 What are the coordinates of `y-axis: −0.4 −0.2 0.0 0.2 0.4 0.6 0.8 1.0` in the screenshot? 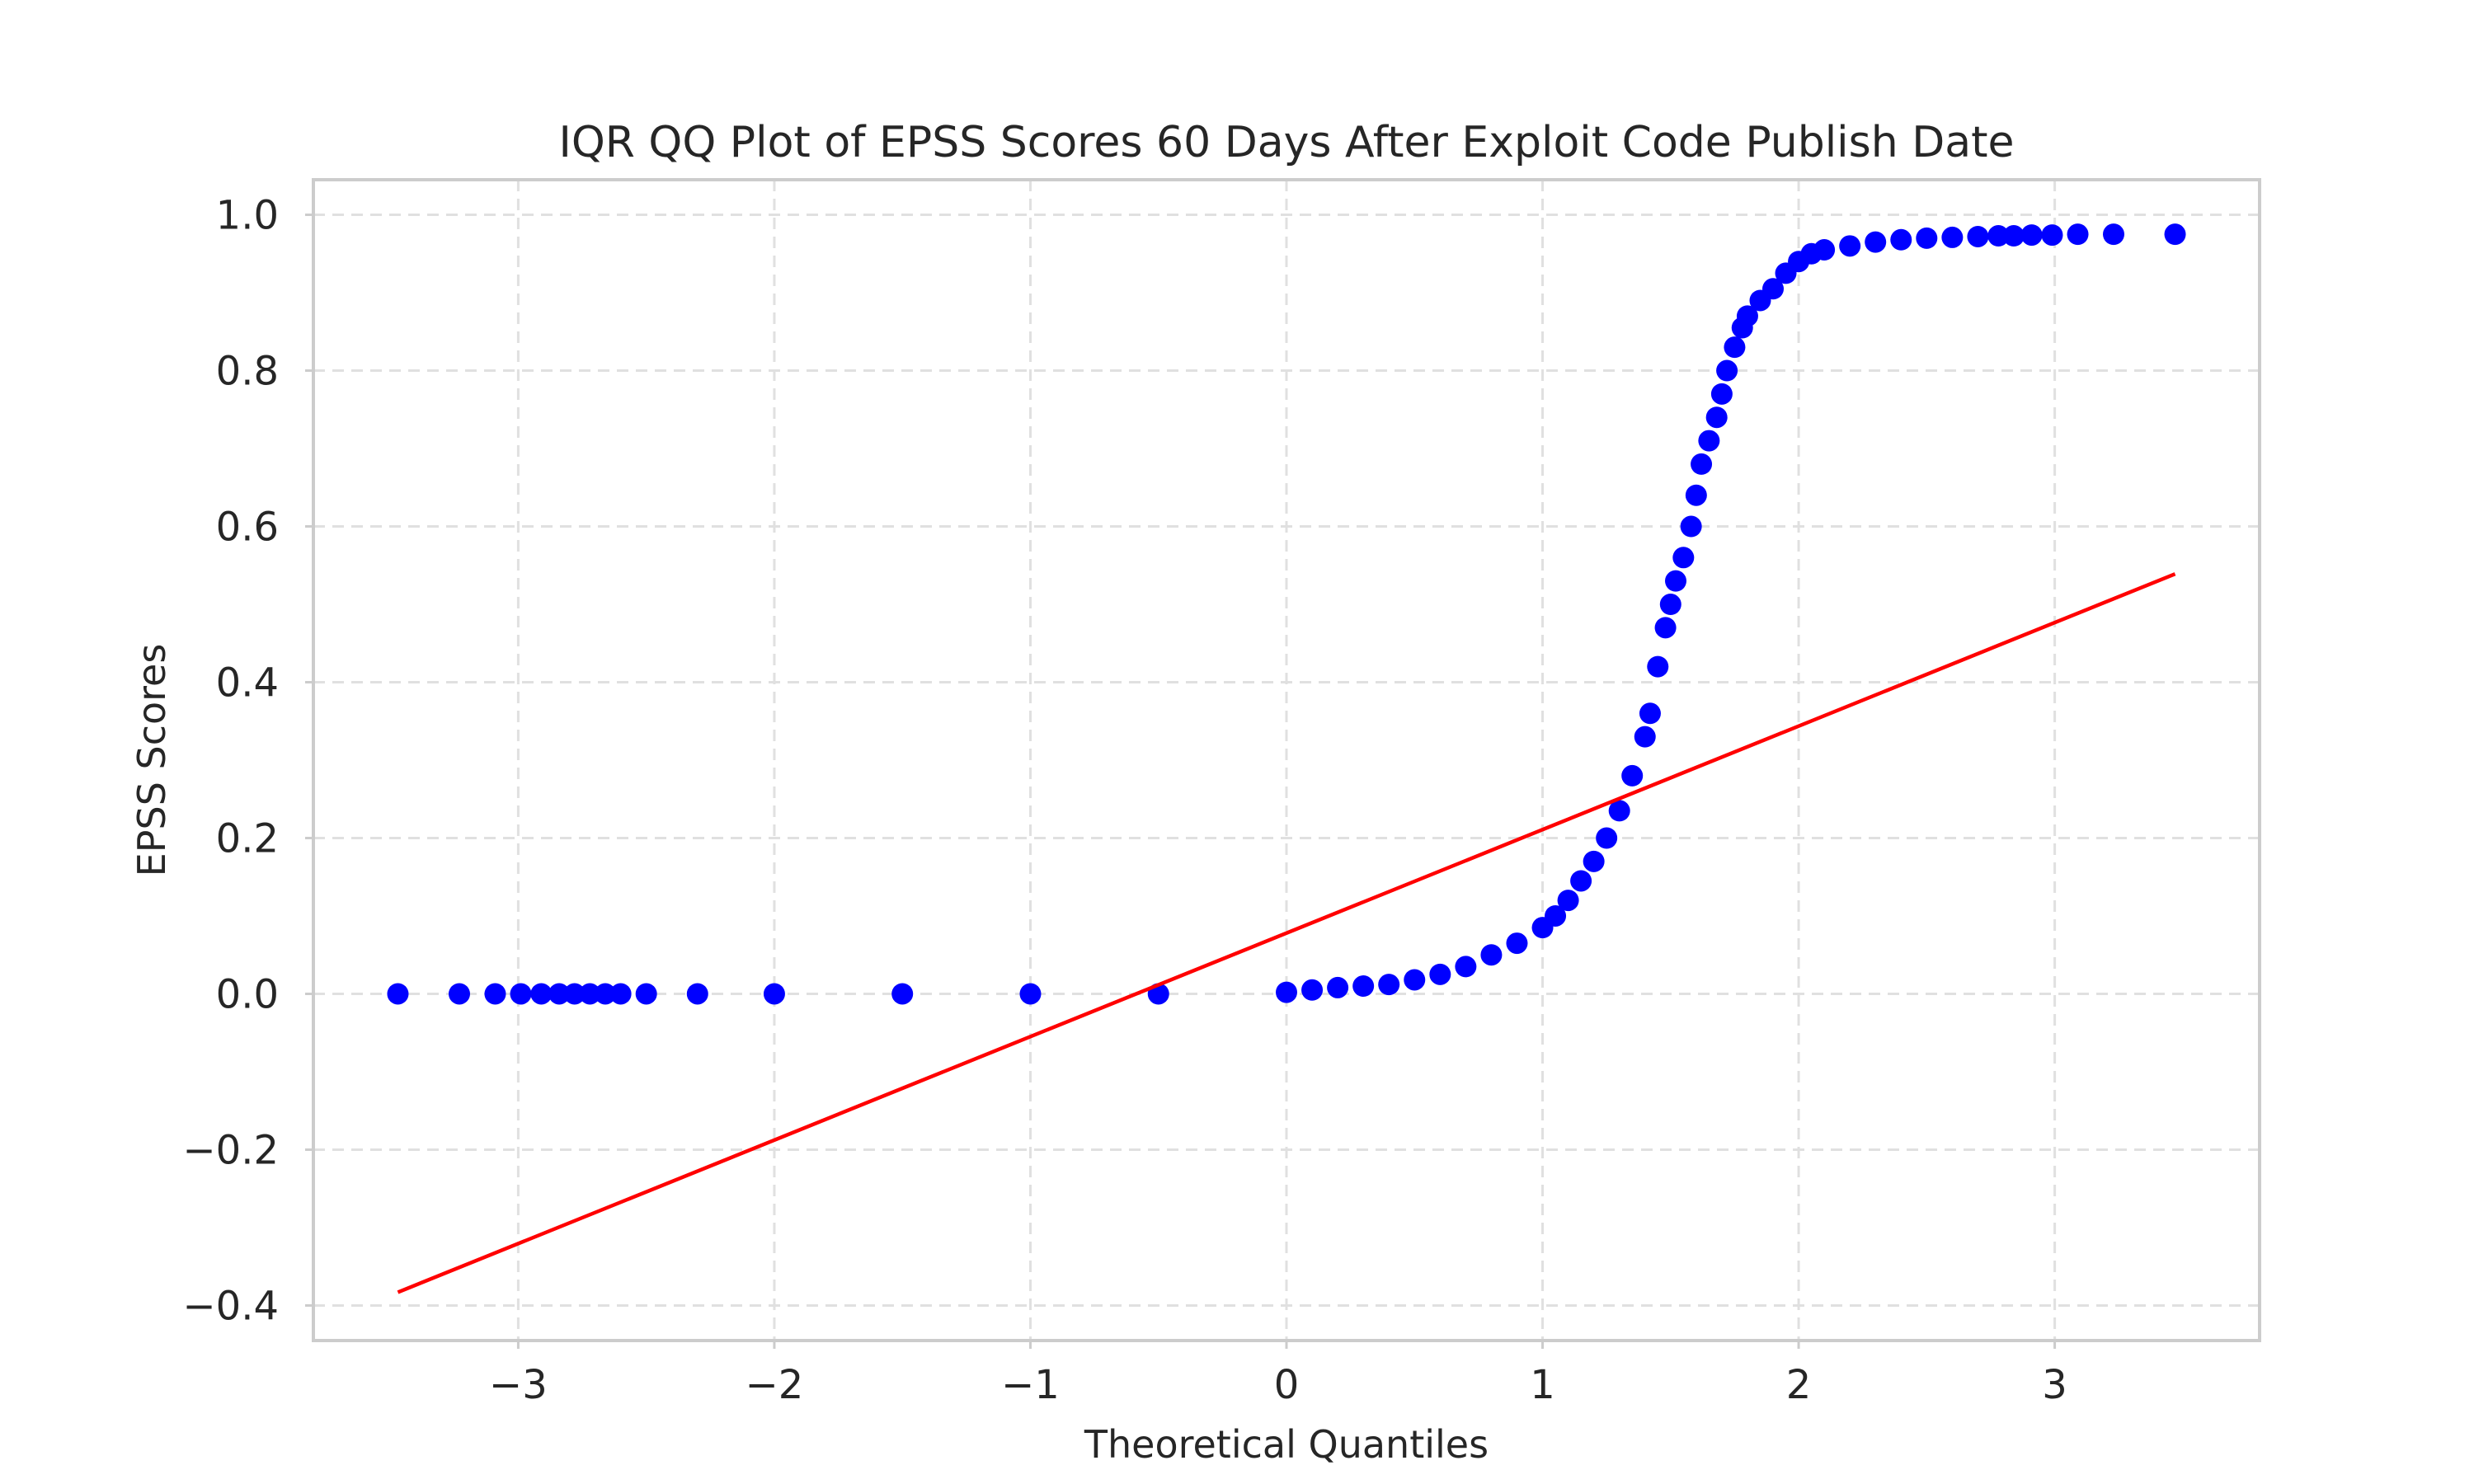 It's located at (247, 761).